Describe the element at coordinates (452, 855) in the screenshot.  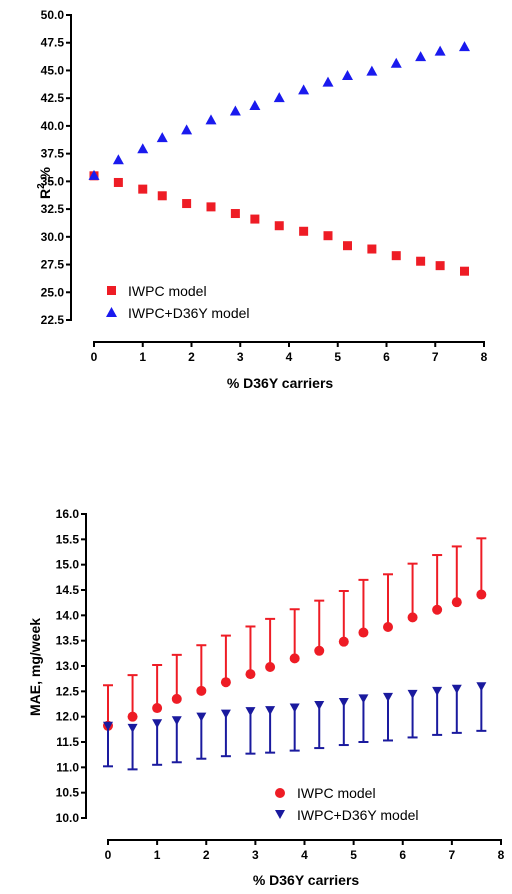
I see `mae-x-tick-label: 7` at that location.